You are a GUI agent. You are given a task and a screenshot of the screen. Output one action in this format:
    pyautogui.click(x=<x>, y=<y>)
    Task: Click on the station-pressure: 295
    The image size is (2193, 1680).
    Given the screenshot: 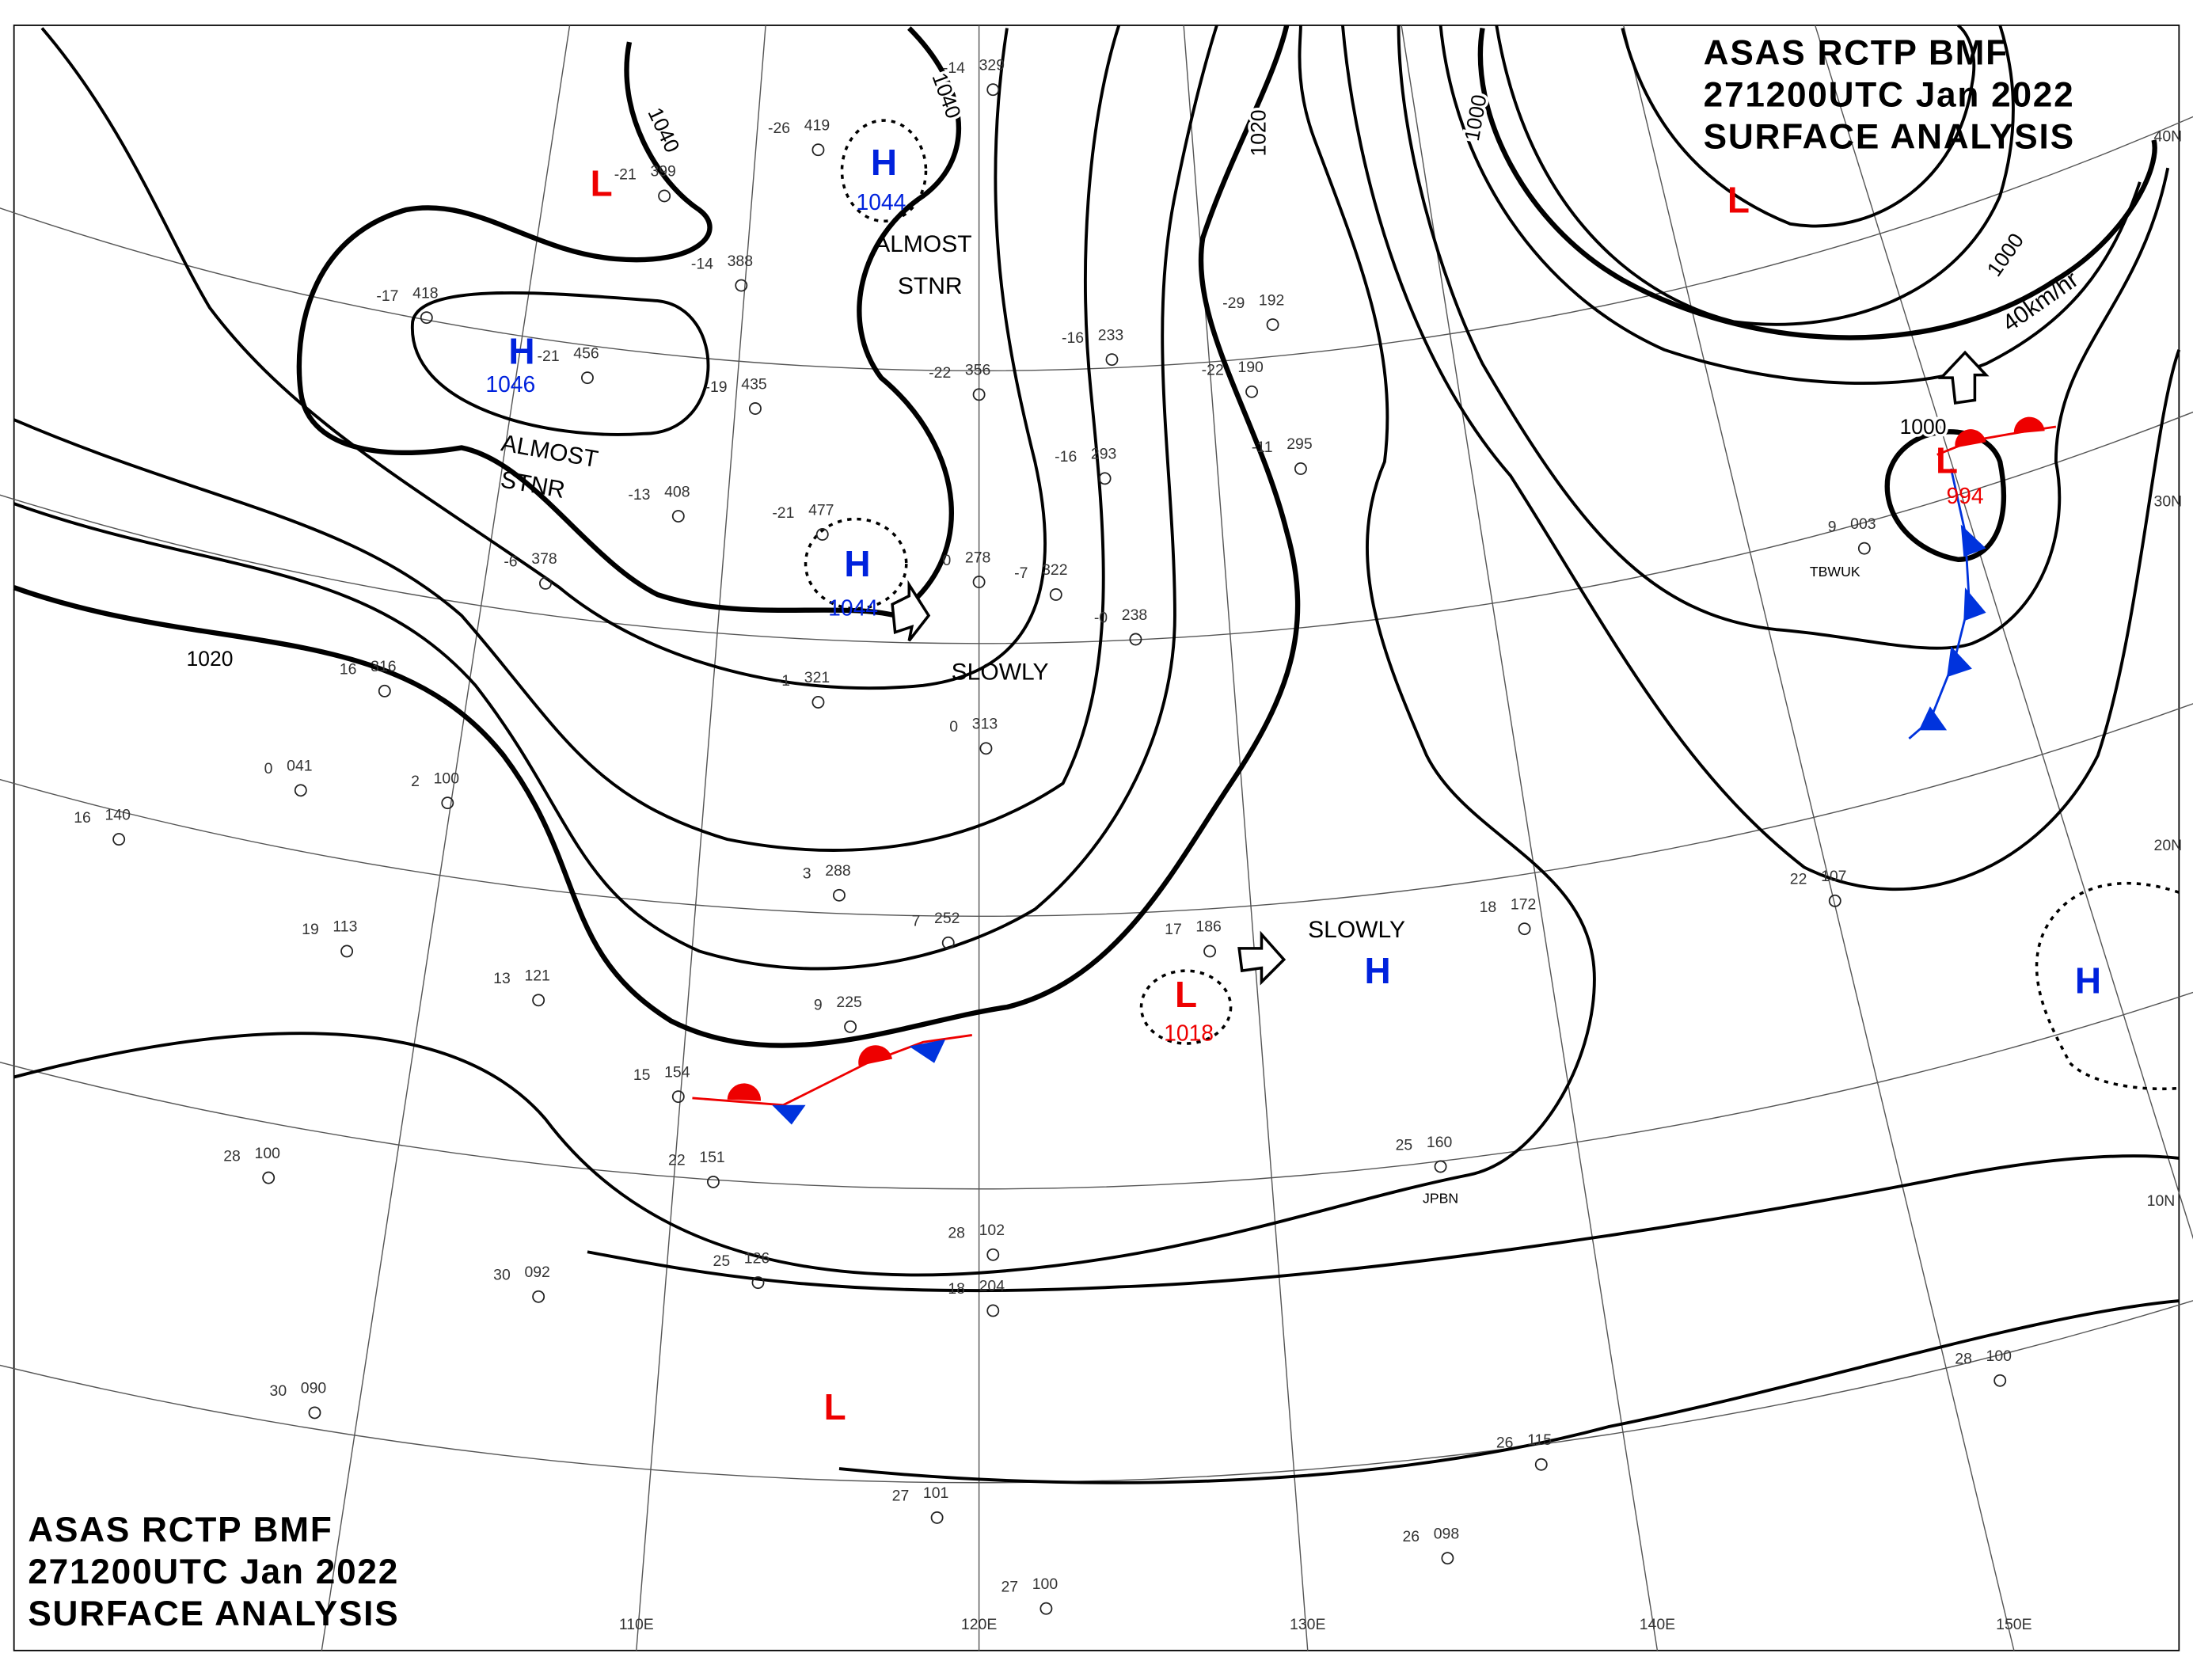 What is the action you would take?
    pyautogui.click(x=1300, y=444)
    